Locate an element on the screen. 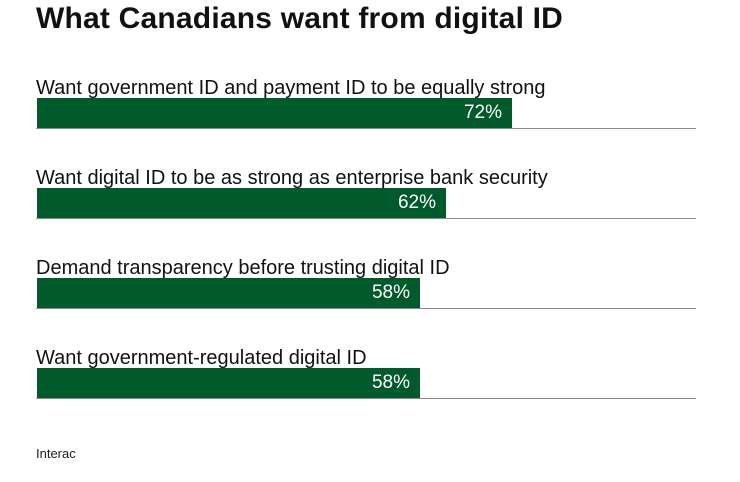 The height and width of the screenshot is (482, 740). bar-baseline: 72% is located at coordinates (366, 113).